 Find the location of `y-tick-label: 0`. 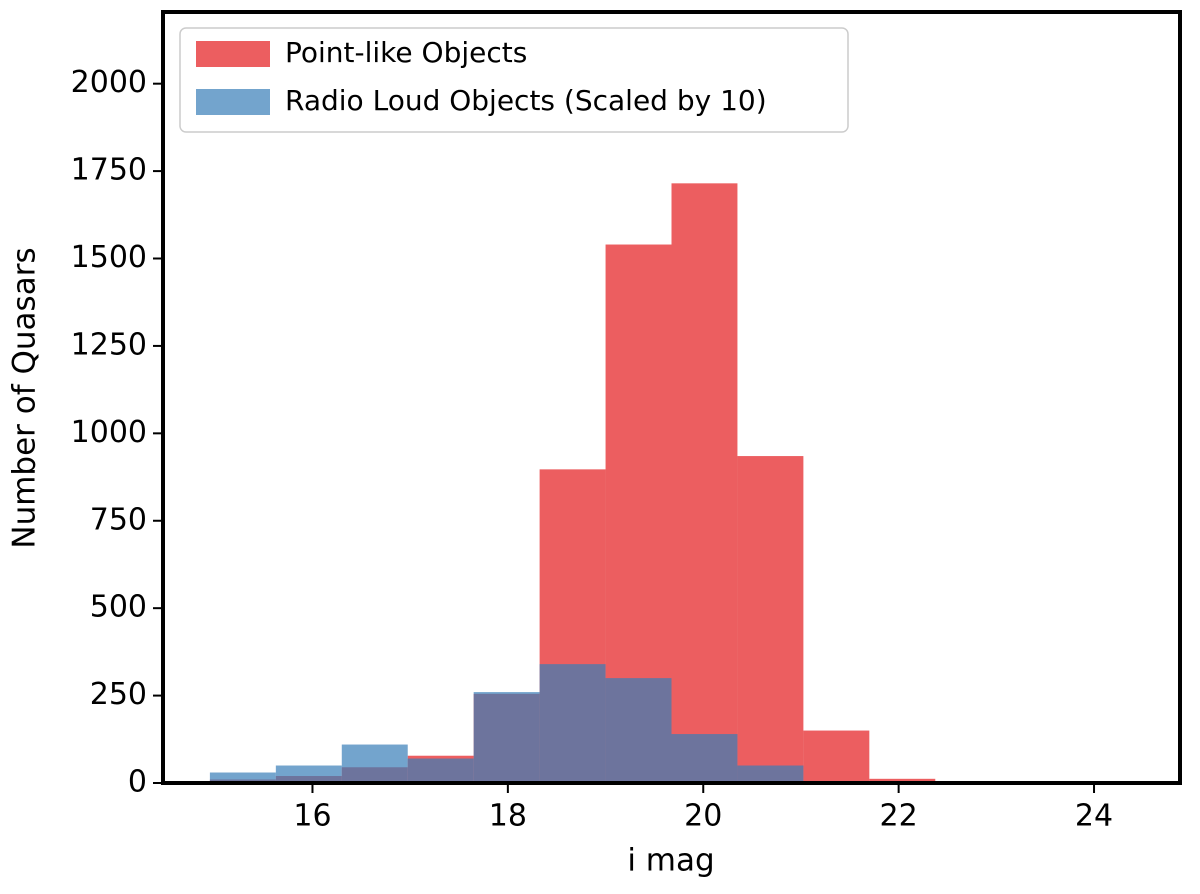

y-tick-label: 0 is located at coordinates (137, 782).